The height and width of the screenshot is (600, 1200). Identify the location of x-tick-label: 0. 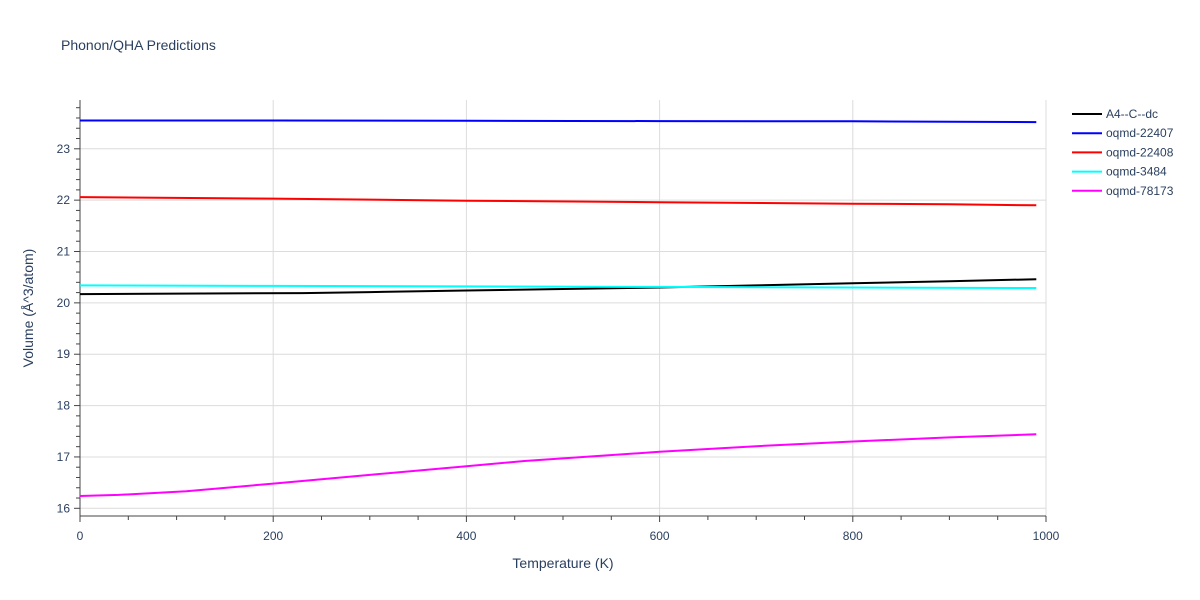
(80, 536).